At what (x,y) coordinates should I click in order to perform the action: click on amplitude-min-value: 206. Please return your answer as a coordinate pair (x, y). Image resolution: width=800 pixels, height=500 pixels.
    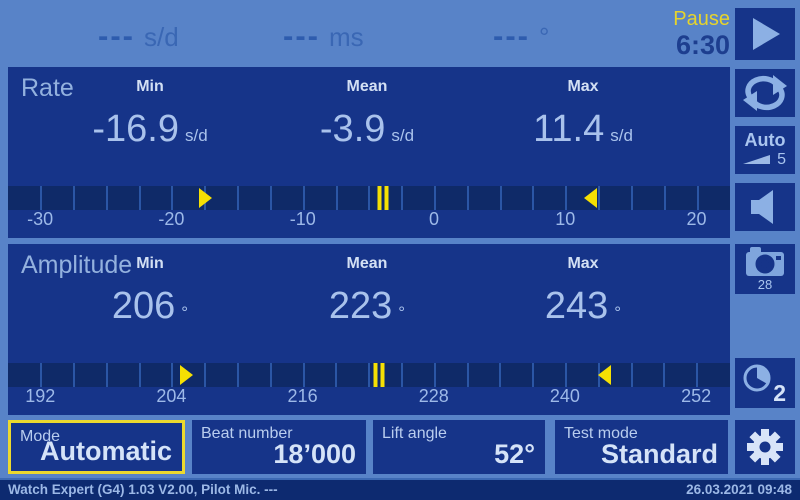
    Looking at the image, I should click on (143, 306).